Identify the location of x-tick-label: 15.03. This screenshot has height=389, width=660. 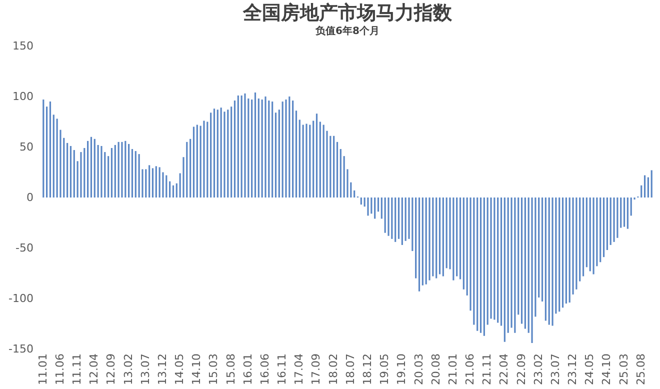
(213, 369).